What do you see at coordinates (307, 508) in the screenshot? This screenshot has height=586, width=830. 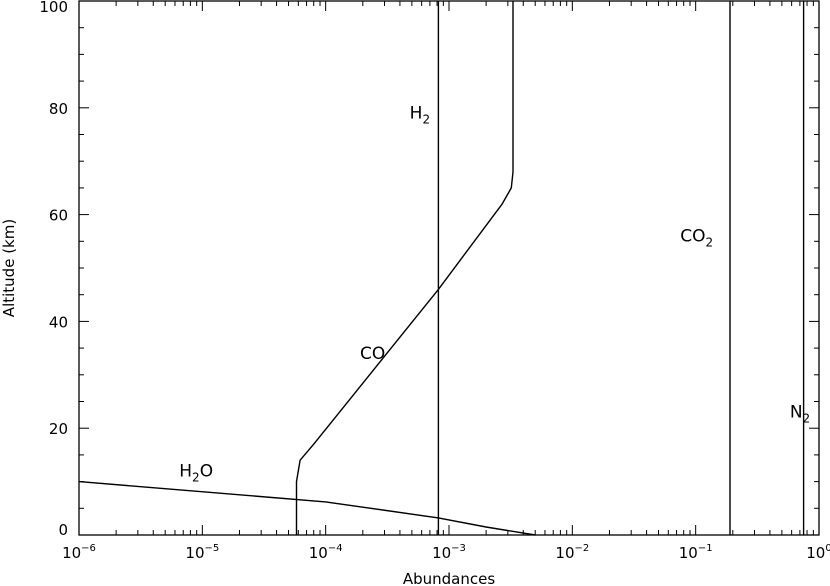 I see `series-line-h2o` at bounding box center [307, 508].